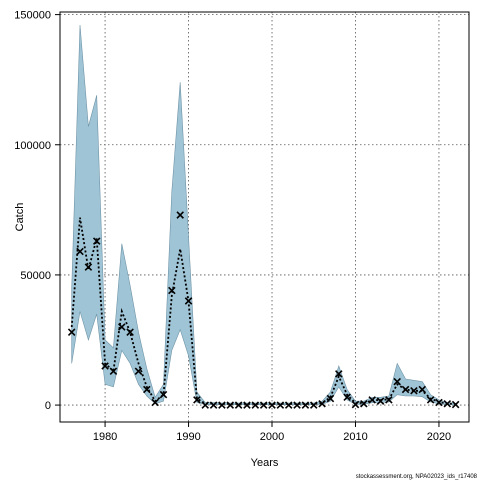  Describe the element at coordinates (439, 437) in the screenshot. I see `x-tick-label: 2020` at that location.